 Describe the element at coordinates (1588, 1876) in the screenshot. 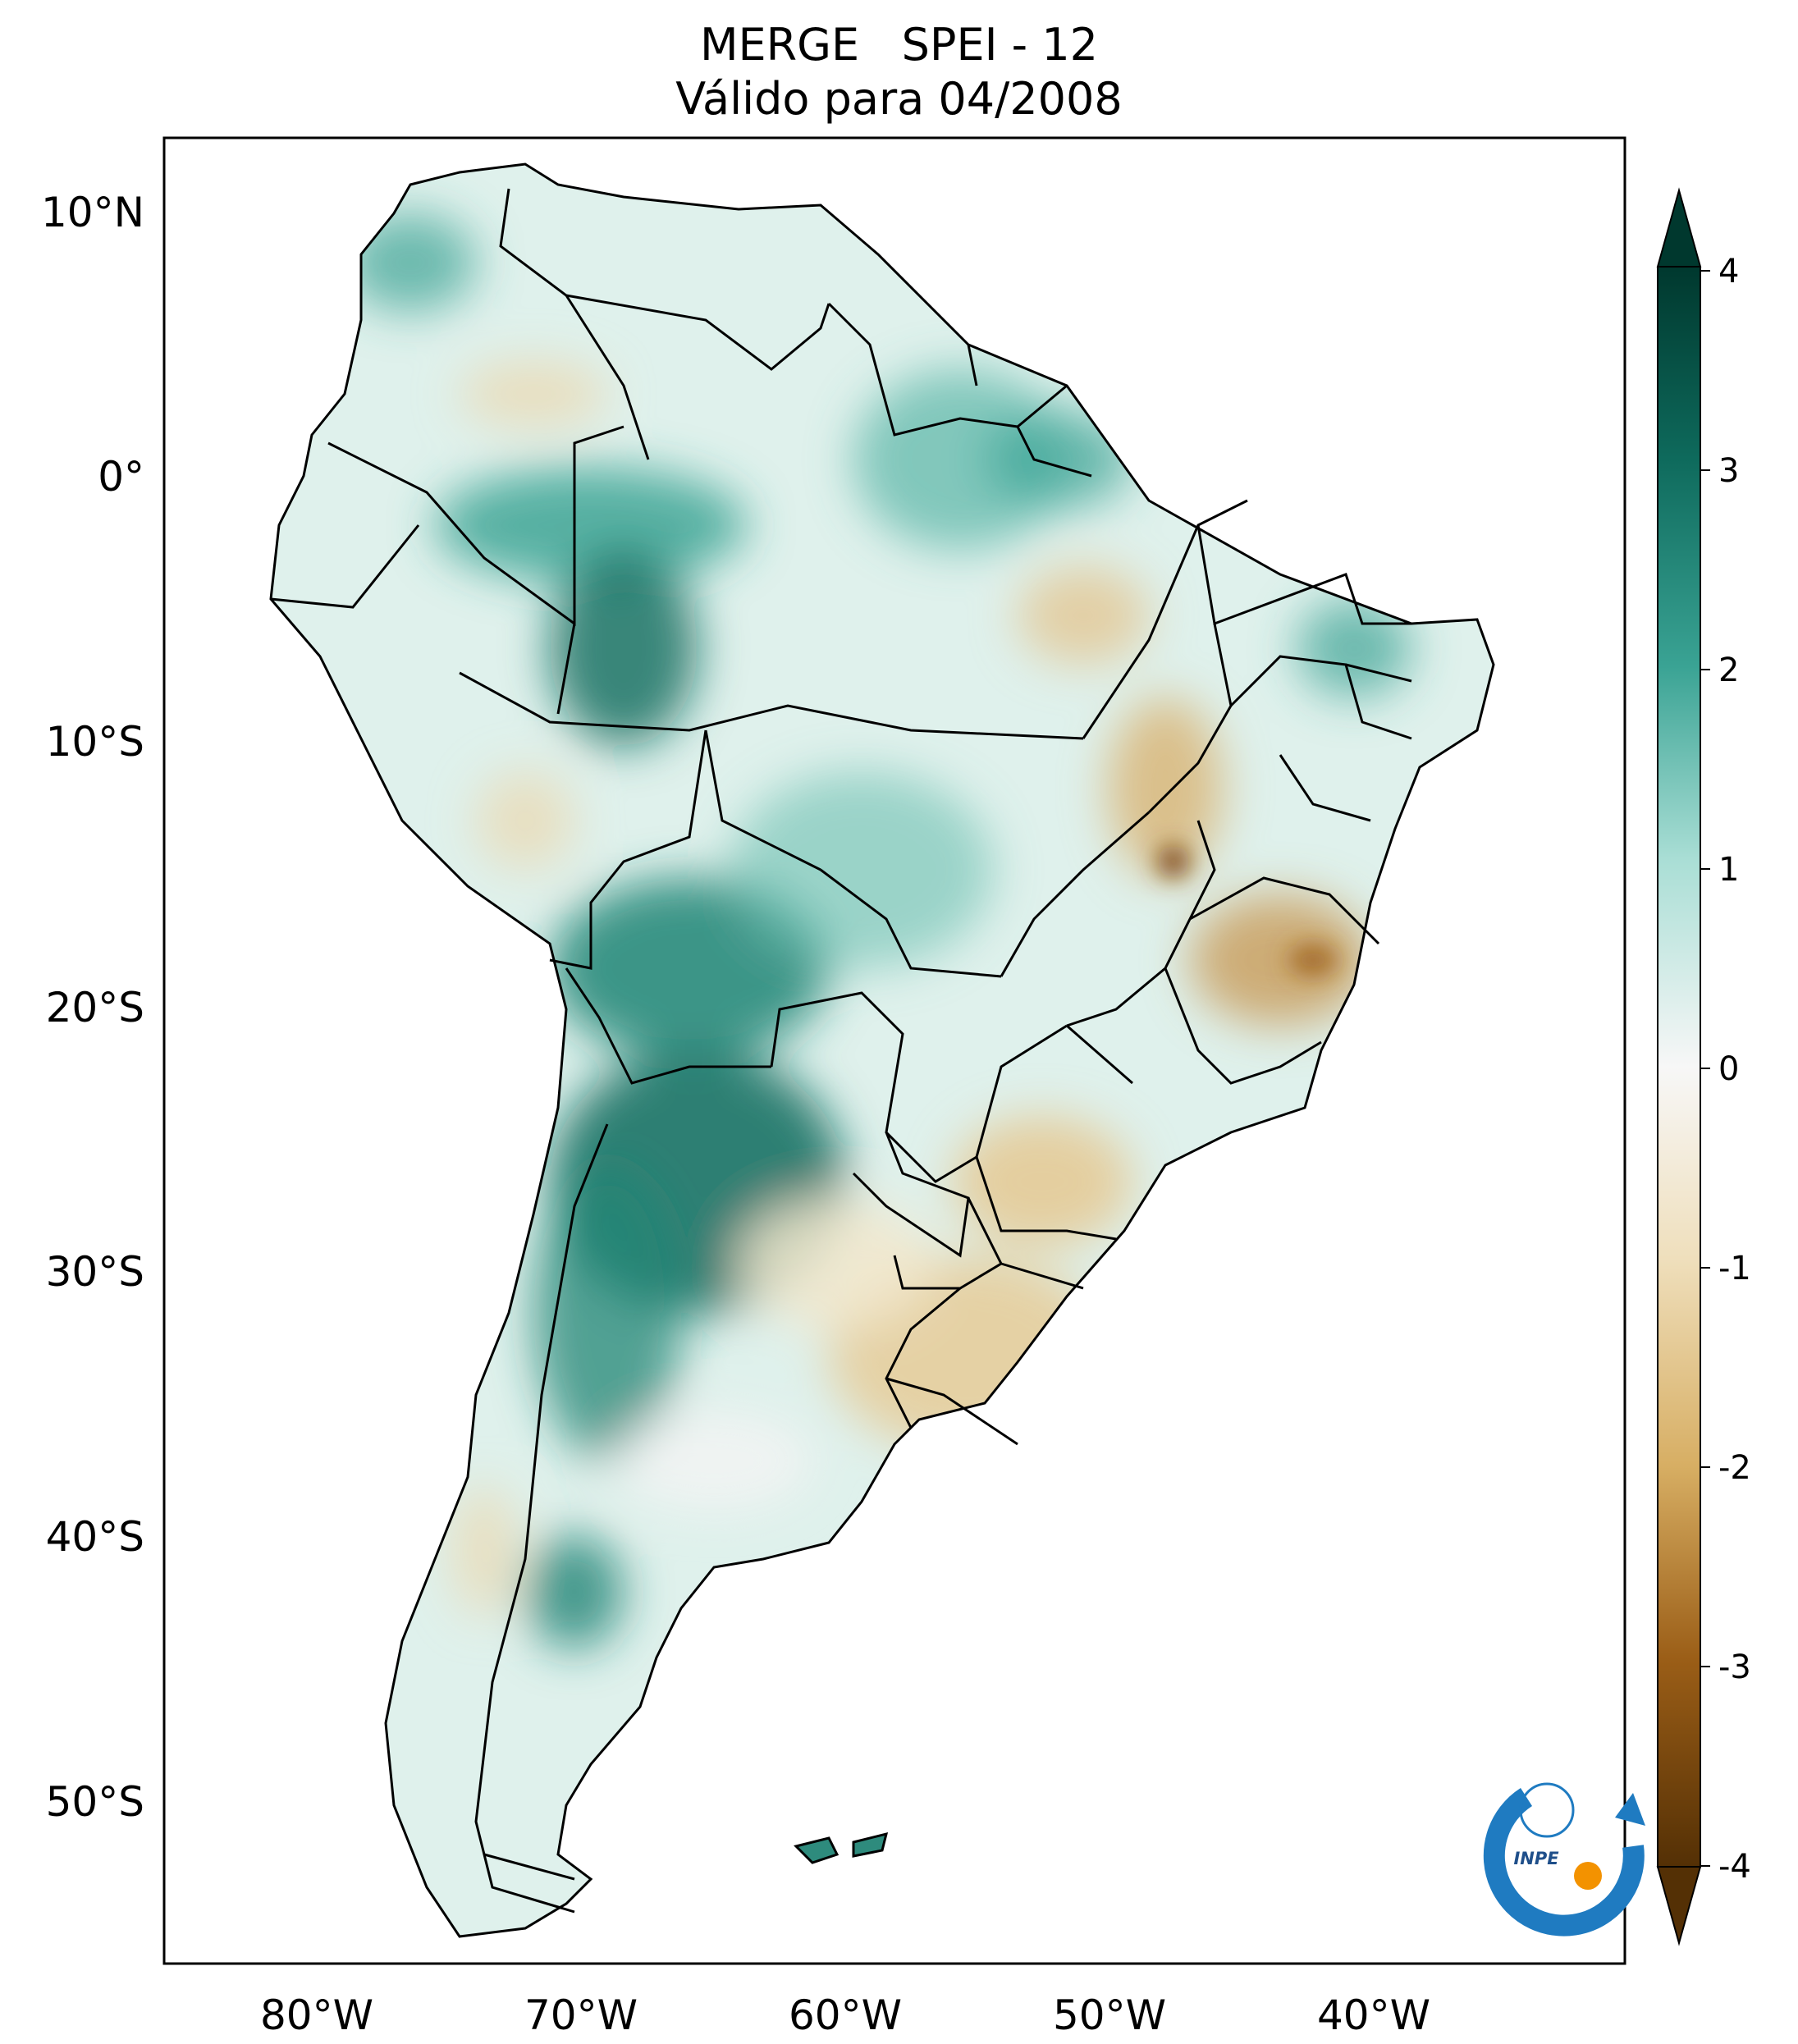

I see `logo-dot-icon` at that location.